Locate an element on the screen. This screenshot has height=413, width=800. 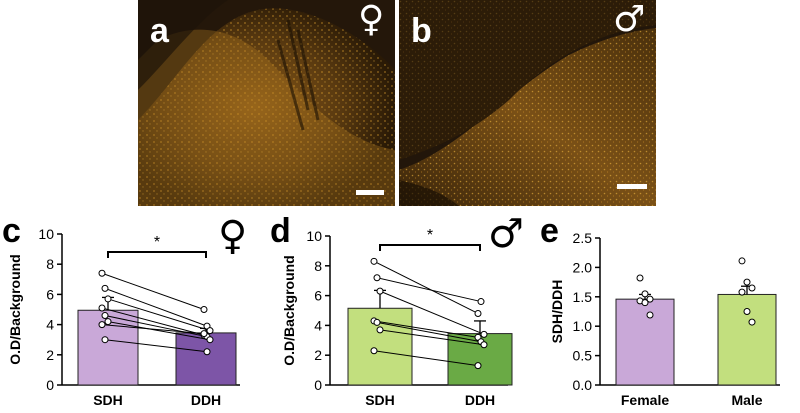
panel-letter-a: a is located at coordinates (159, 31).